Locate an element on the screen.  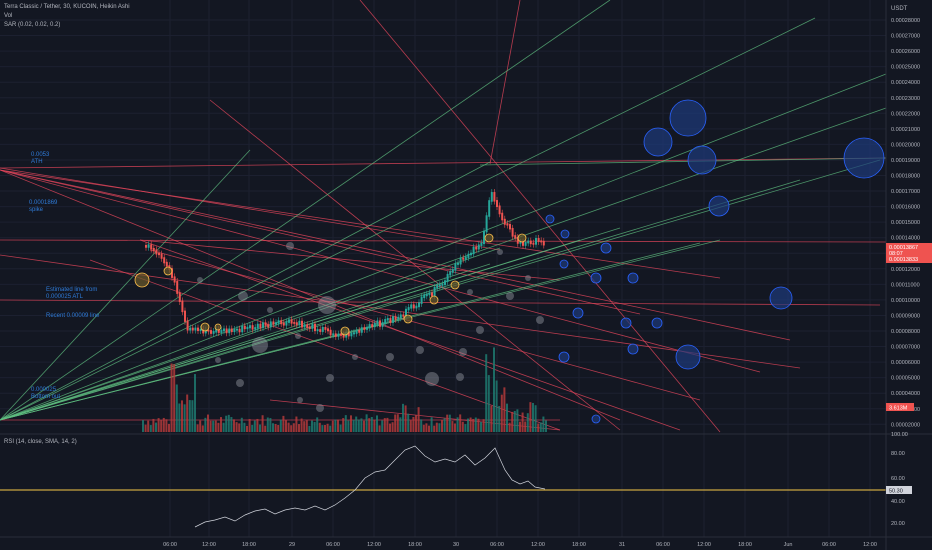
price-tick-label: 0.00004000 is located at coordinates (905, 394).